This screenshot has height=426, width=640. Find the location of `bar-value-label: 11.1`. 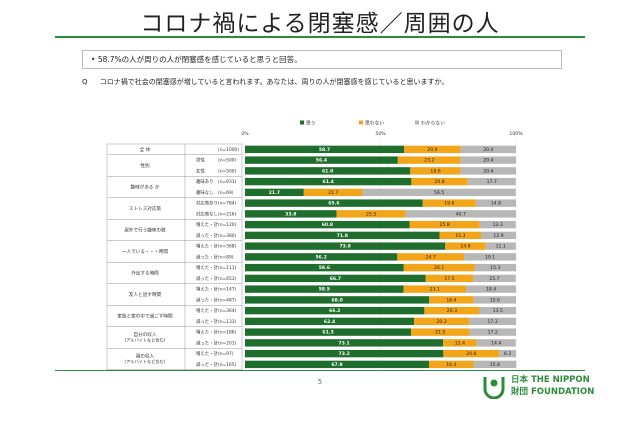

bar-value-label: 11.1 is located at coordinates (501, 247).